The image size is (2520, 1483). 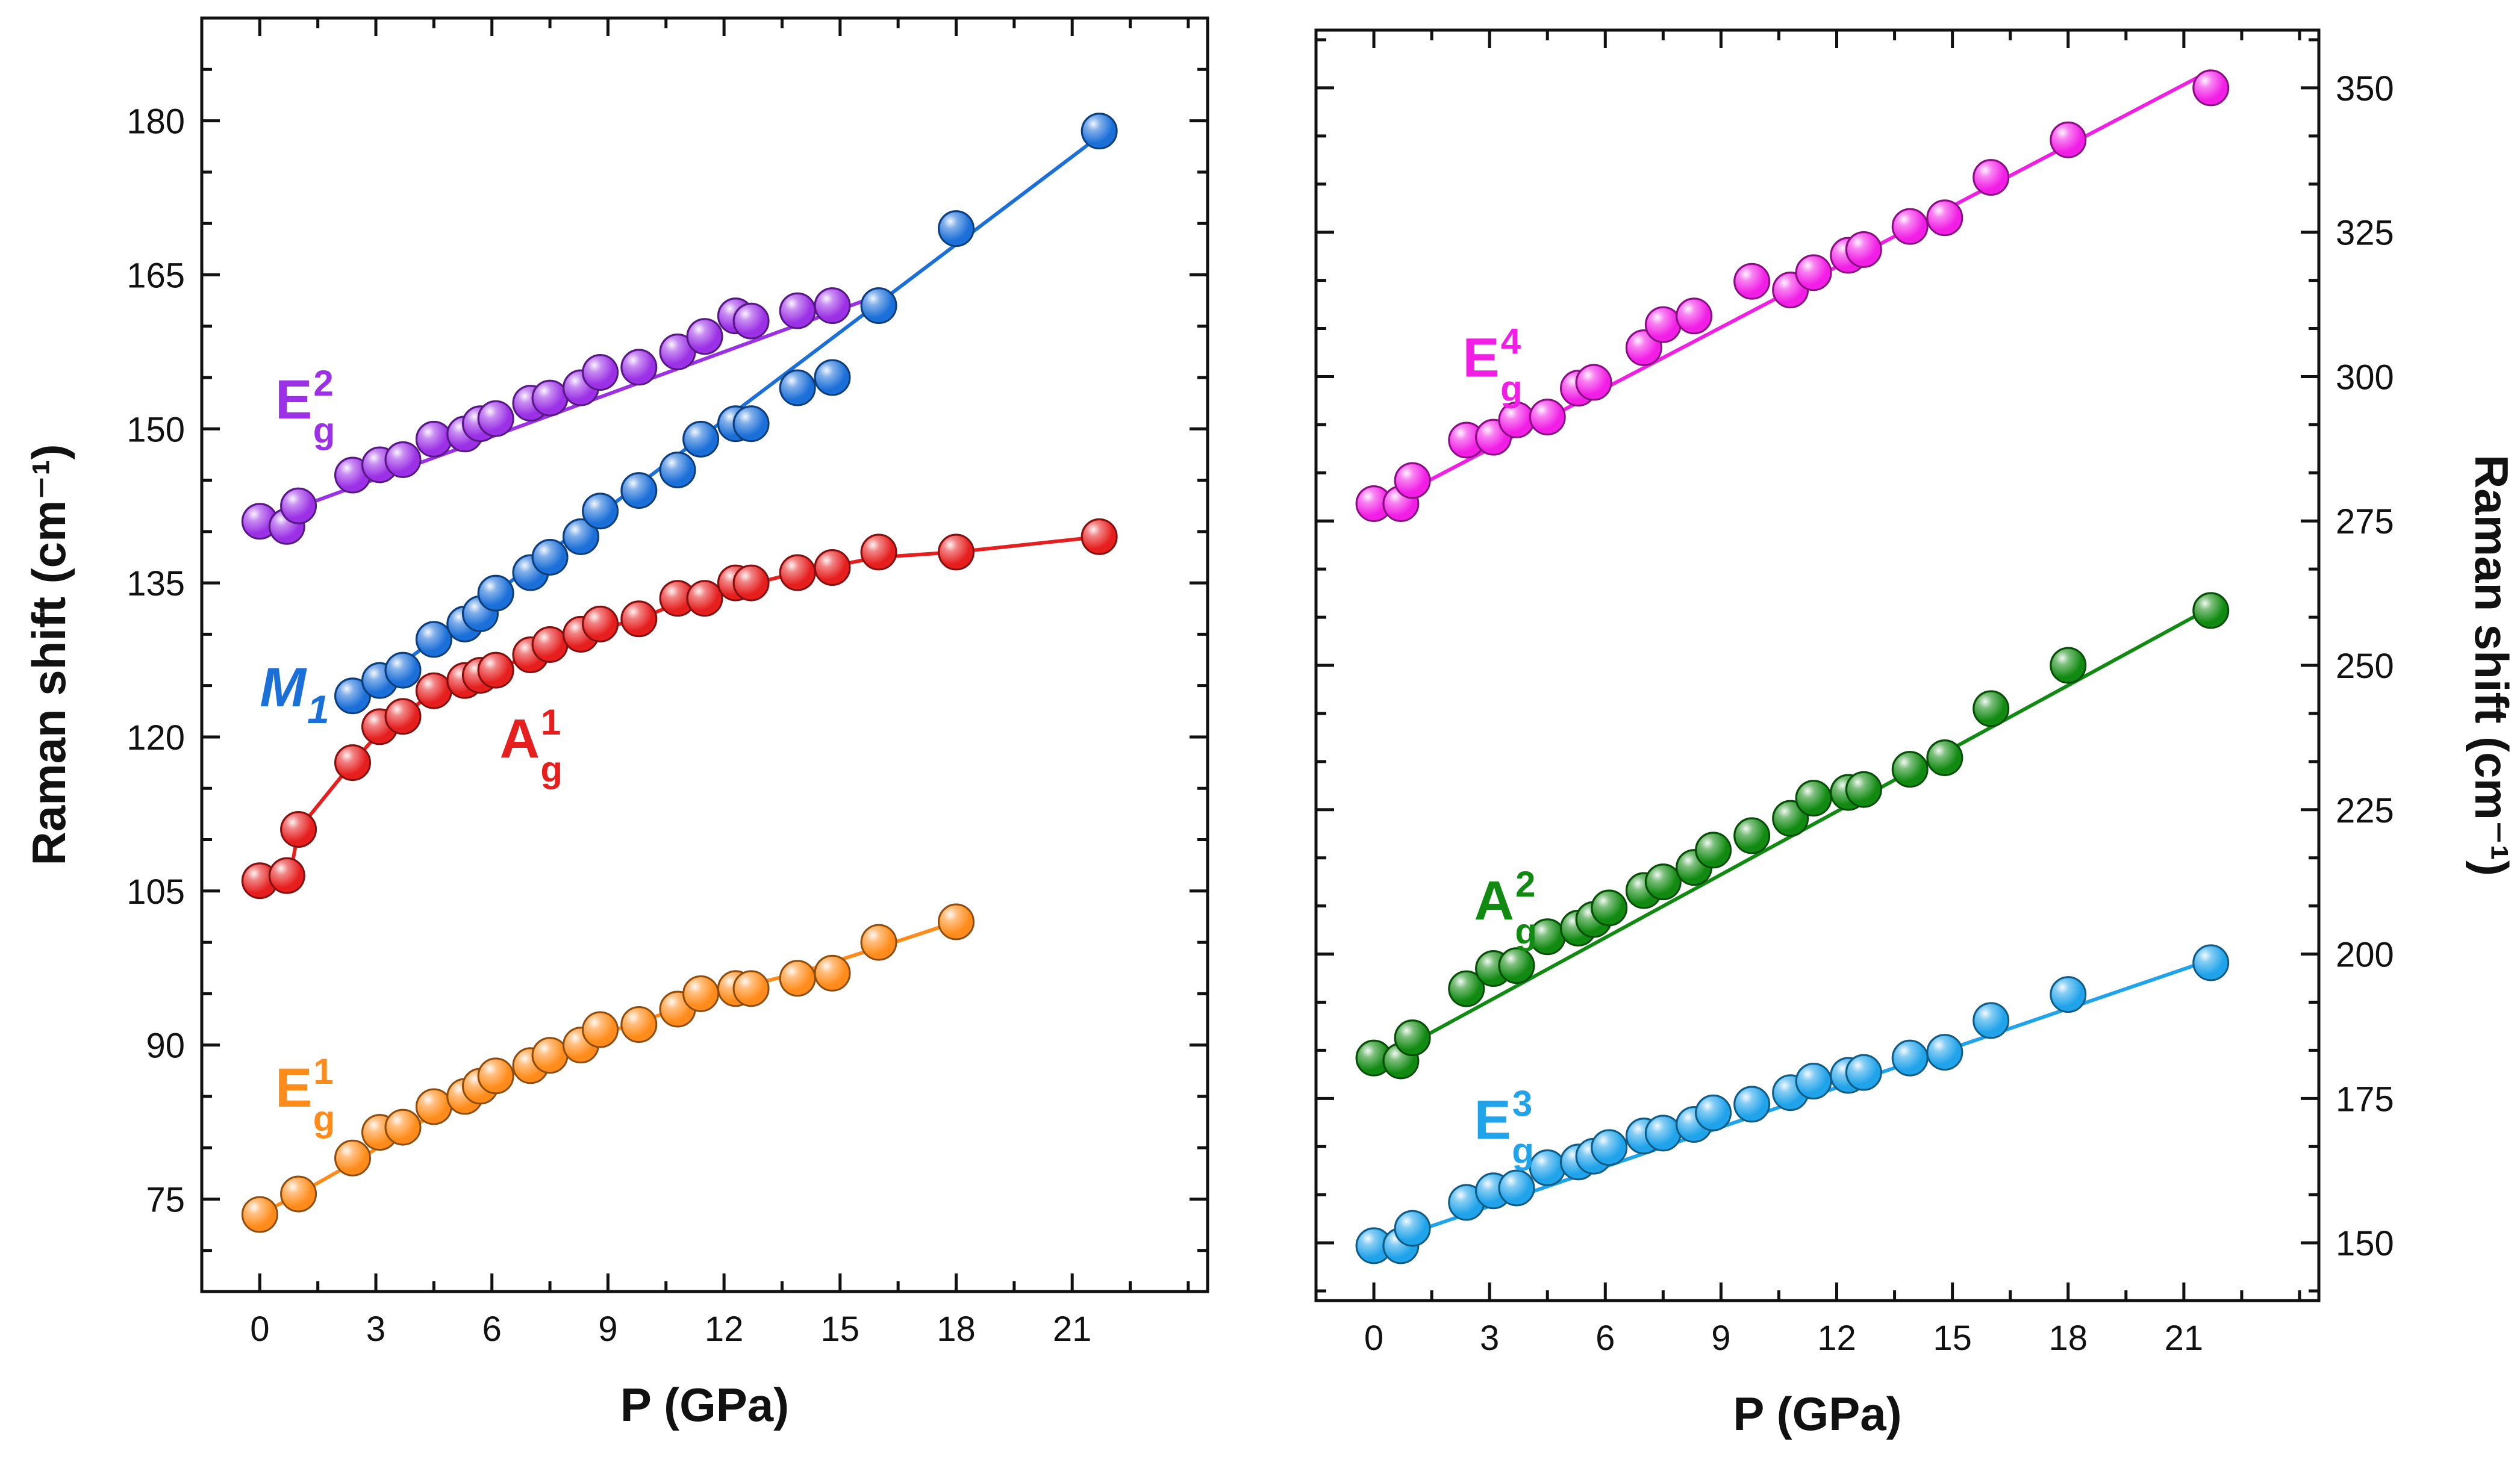 What do you see at coordinates (2365, 810) in the screenshot?
I see `y-tick-label: 225` at bounding box center [2365, 810].